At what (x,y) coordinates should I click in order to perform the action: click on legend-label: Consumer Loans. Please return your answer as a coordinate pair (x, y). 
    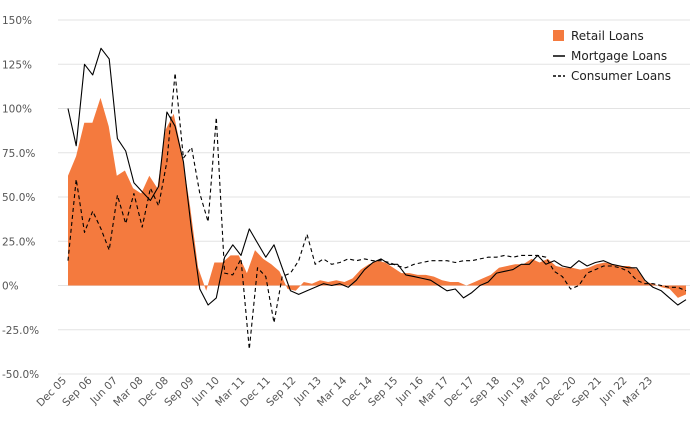
    Looking at the image, I should click on (621, 76).